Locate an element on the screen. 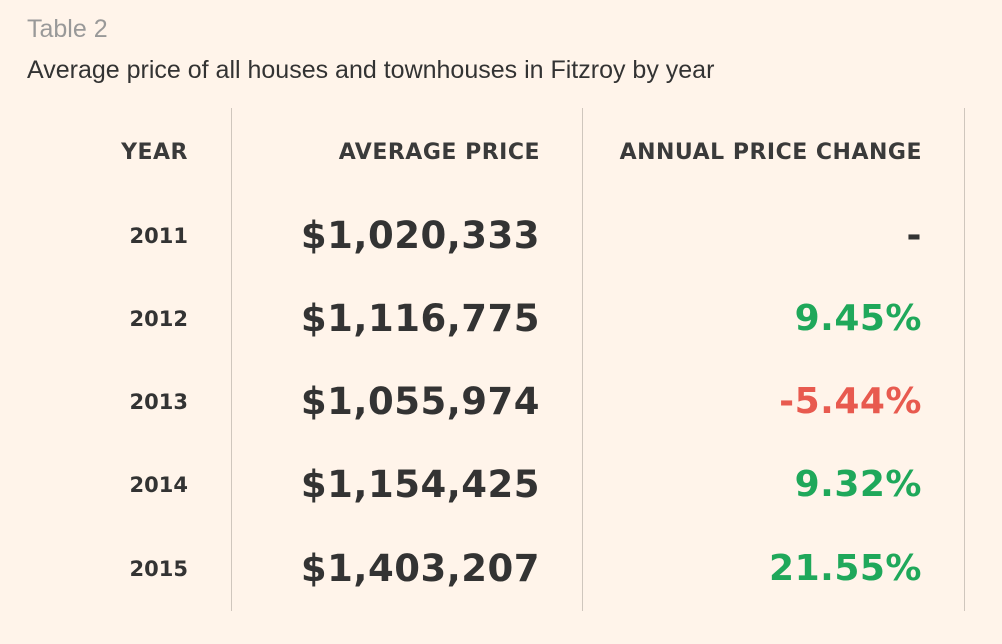 The height and width of the screenshot is (644, 1002). change-cell: -5.44% is located at coordinates (850, 401).